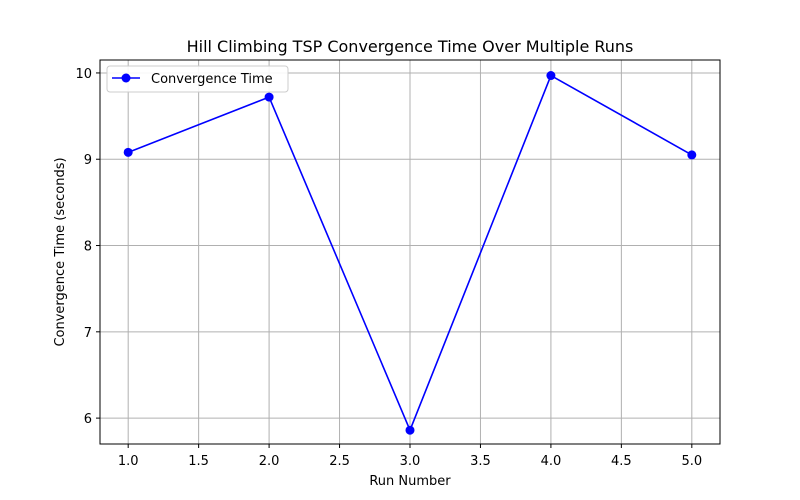  Describe the element at coordinates (126, 78) in the screenshot. I see `legend-marker` at that location.